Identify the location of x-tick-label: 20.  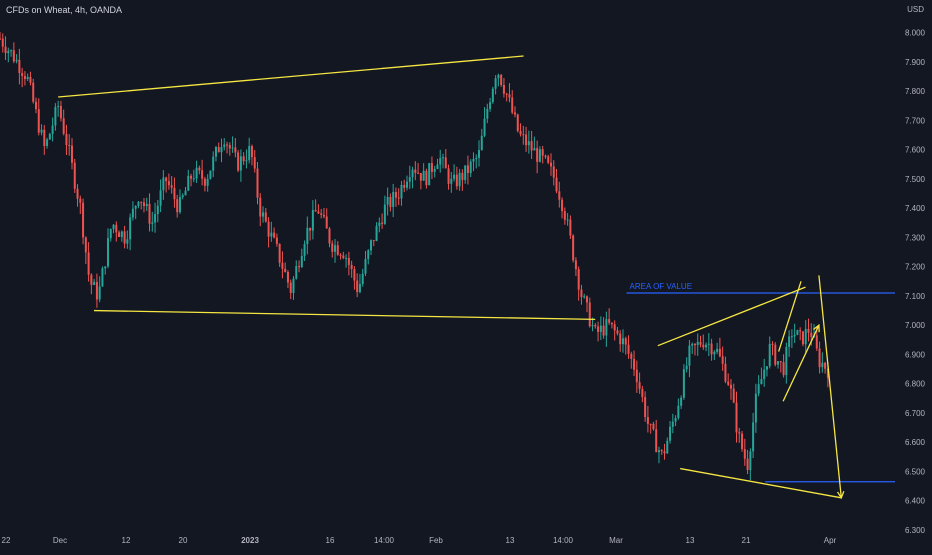
(183, 540).